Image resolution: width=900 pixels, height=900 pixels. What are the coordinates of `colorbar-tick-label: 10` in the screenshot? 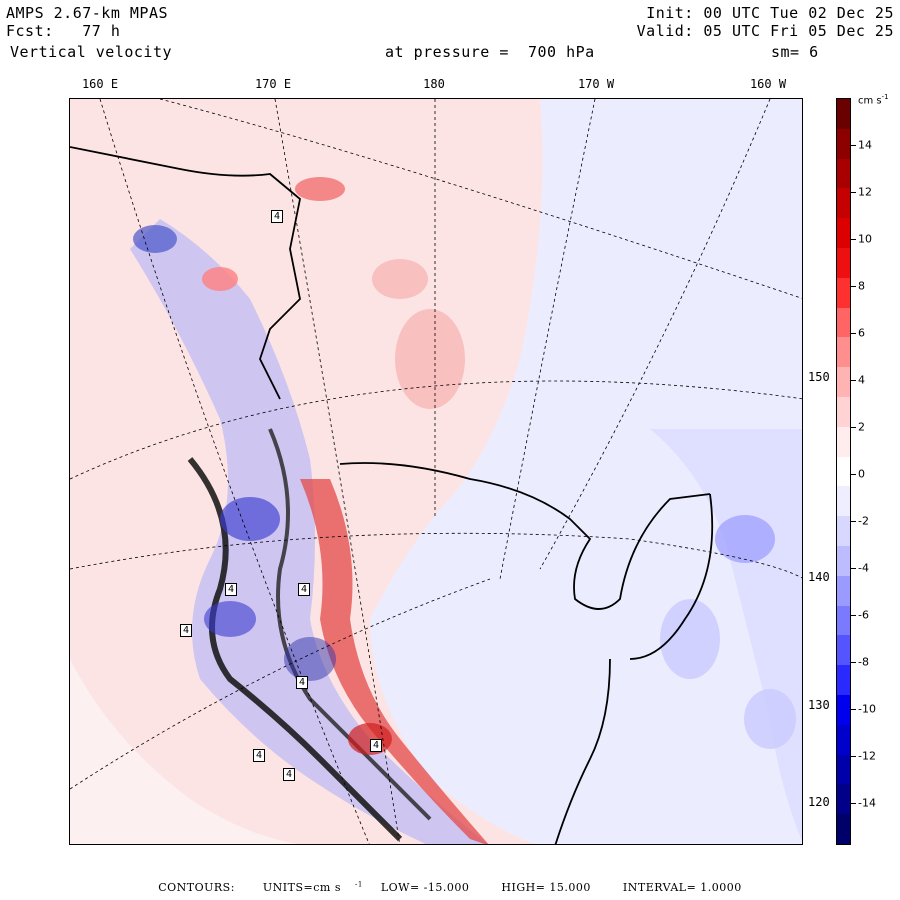 It's located at (865, 239).